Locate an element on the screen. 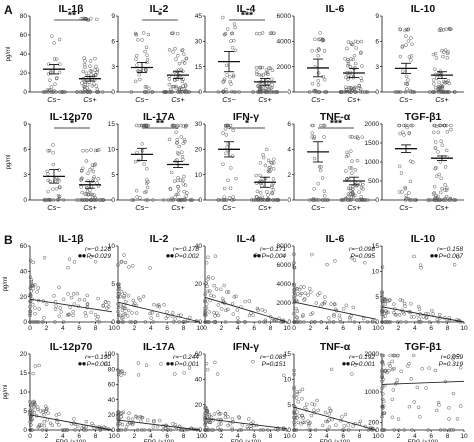  x-tick-label: 2 is located at coordinates (311, 328).